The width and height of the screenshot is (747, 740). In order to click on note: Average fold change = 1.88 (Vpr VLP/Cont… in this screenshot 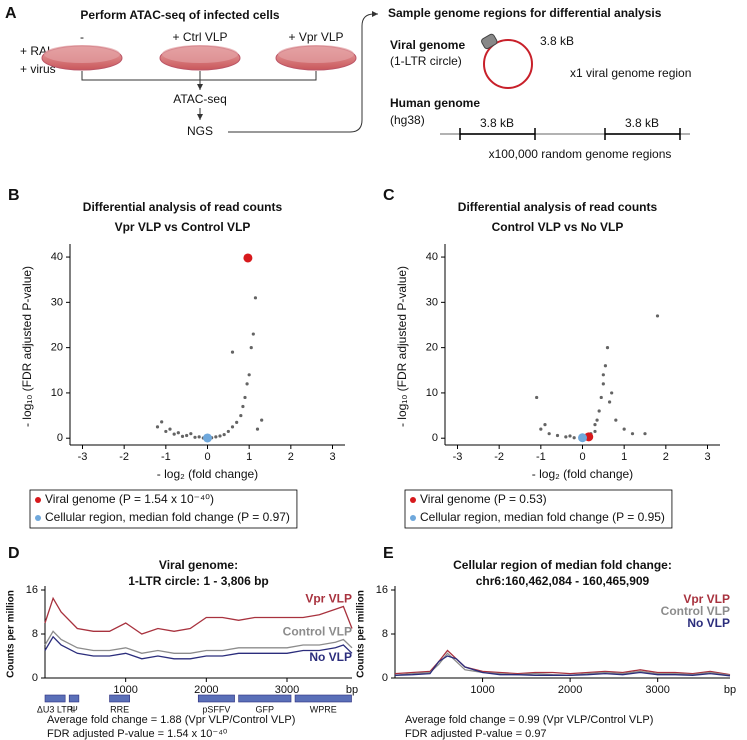, I will do `click(171, 720)`.